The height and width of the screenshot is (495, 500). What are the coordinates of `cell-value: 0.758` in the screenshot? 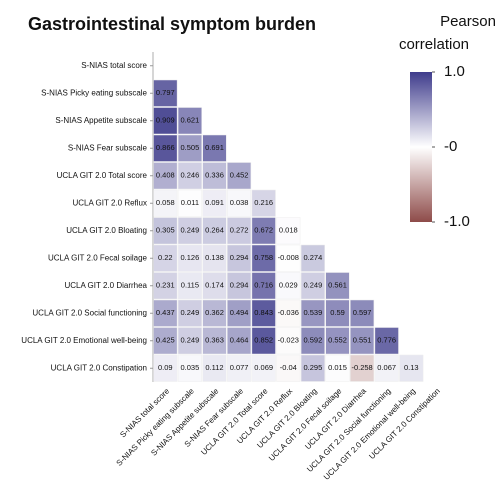 It's located at (263, 257).